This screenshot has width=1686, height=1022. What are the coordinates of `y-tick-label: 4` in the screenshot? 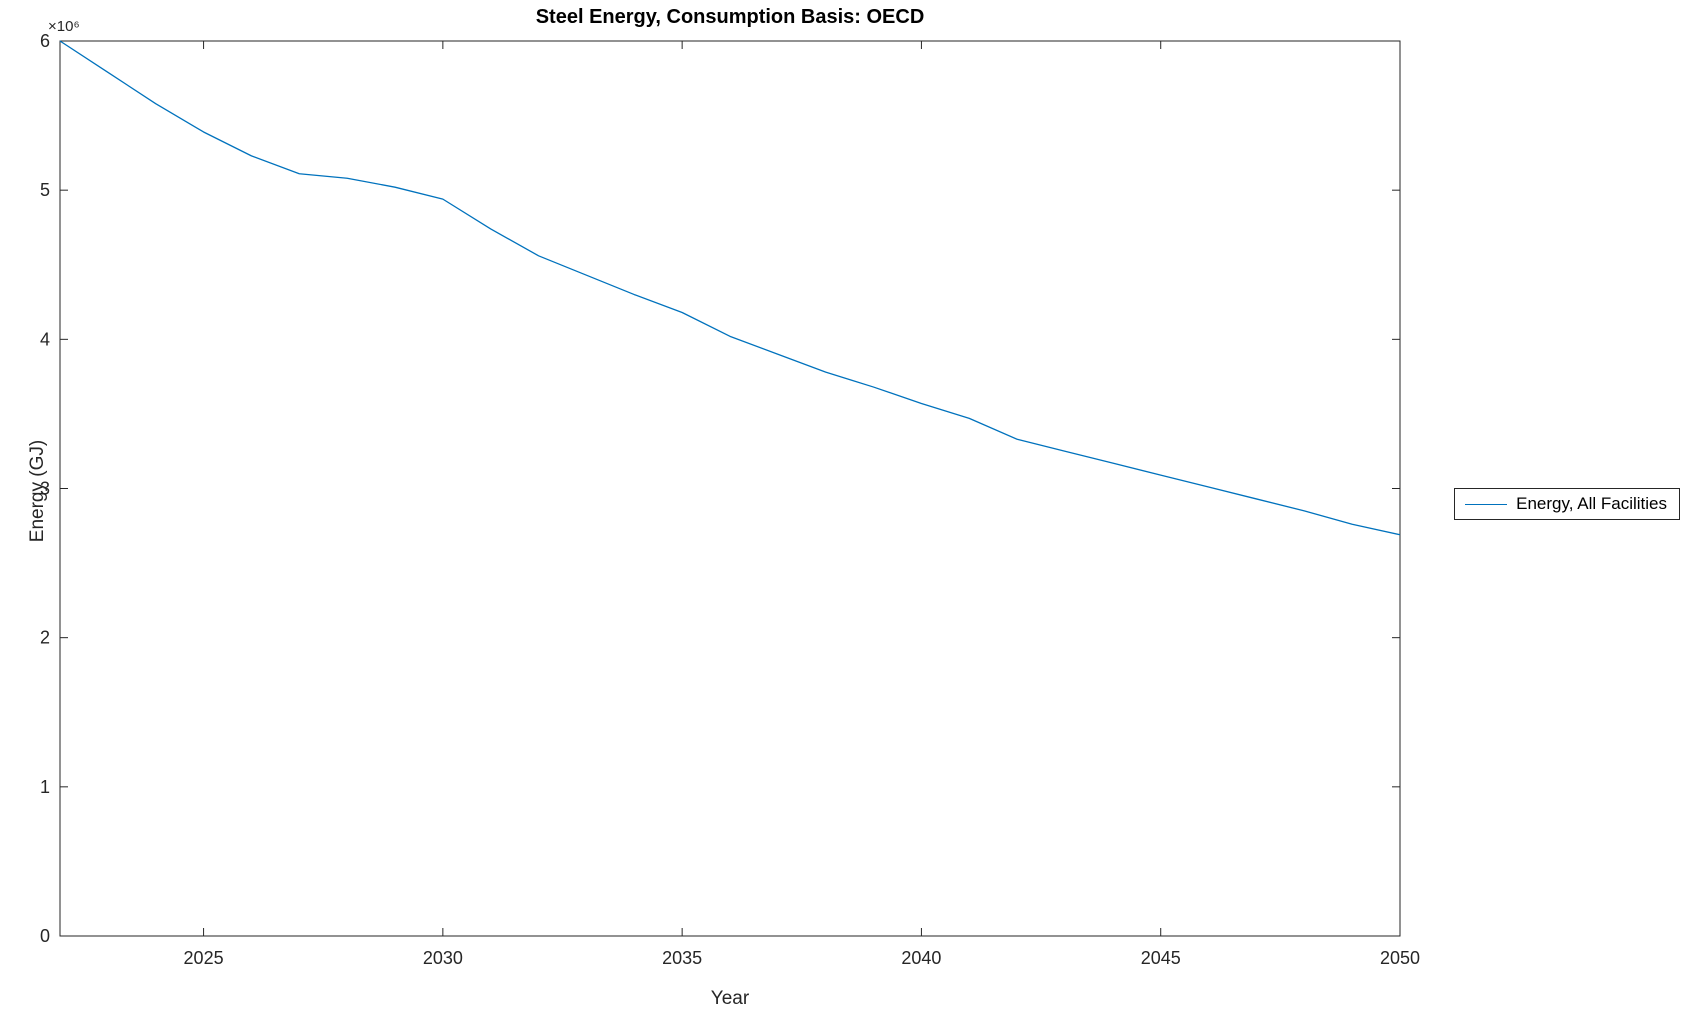 It's located at (45, 339).